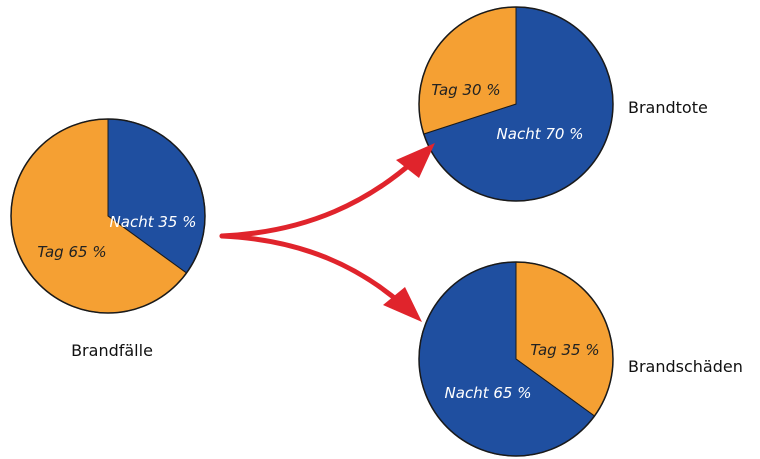  I want to click on slice-label-brandtote-nacht: Nacht 70 %, so click(540, 134).